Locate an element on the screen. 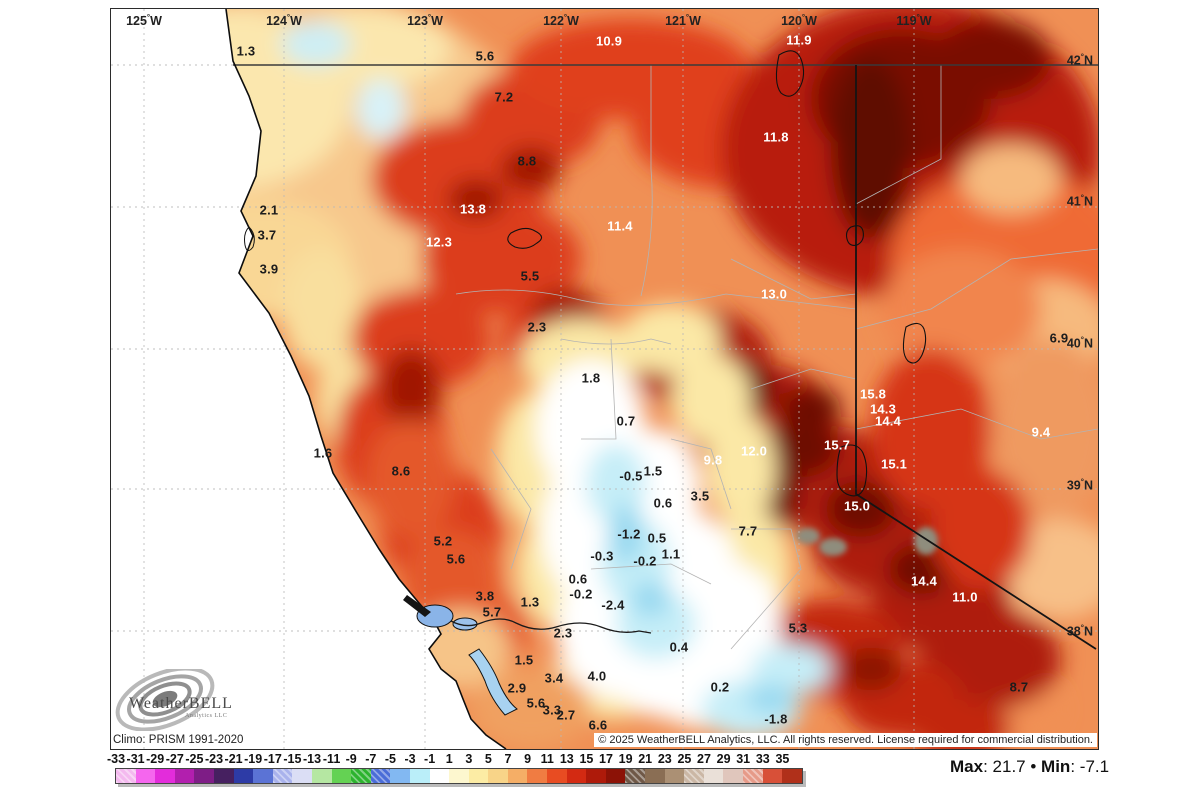 This screenshot has width=1200, height=799. lat-label: 41°N is located at coordinates (1079, 201).